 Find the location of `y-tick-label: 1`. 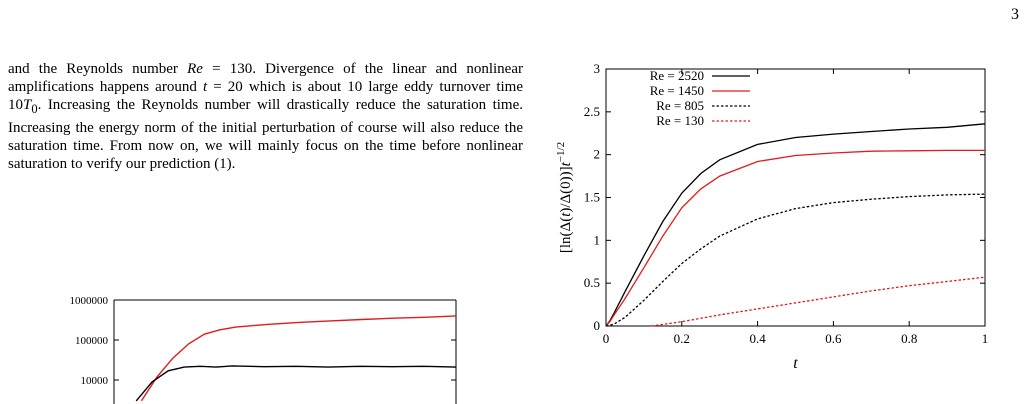

y-tick-label: 1 is located at coordinates (597, 239).